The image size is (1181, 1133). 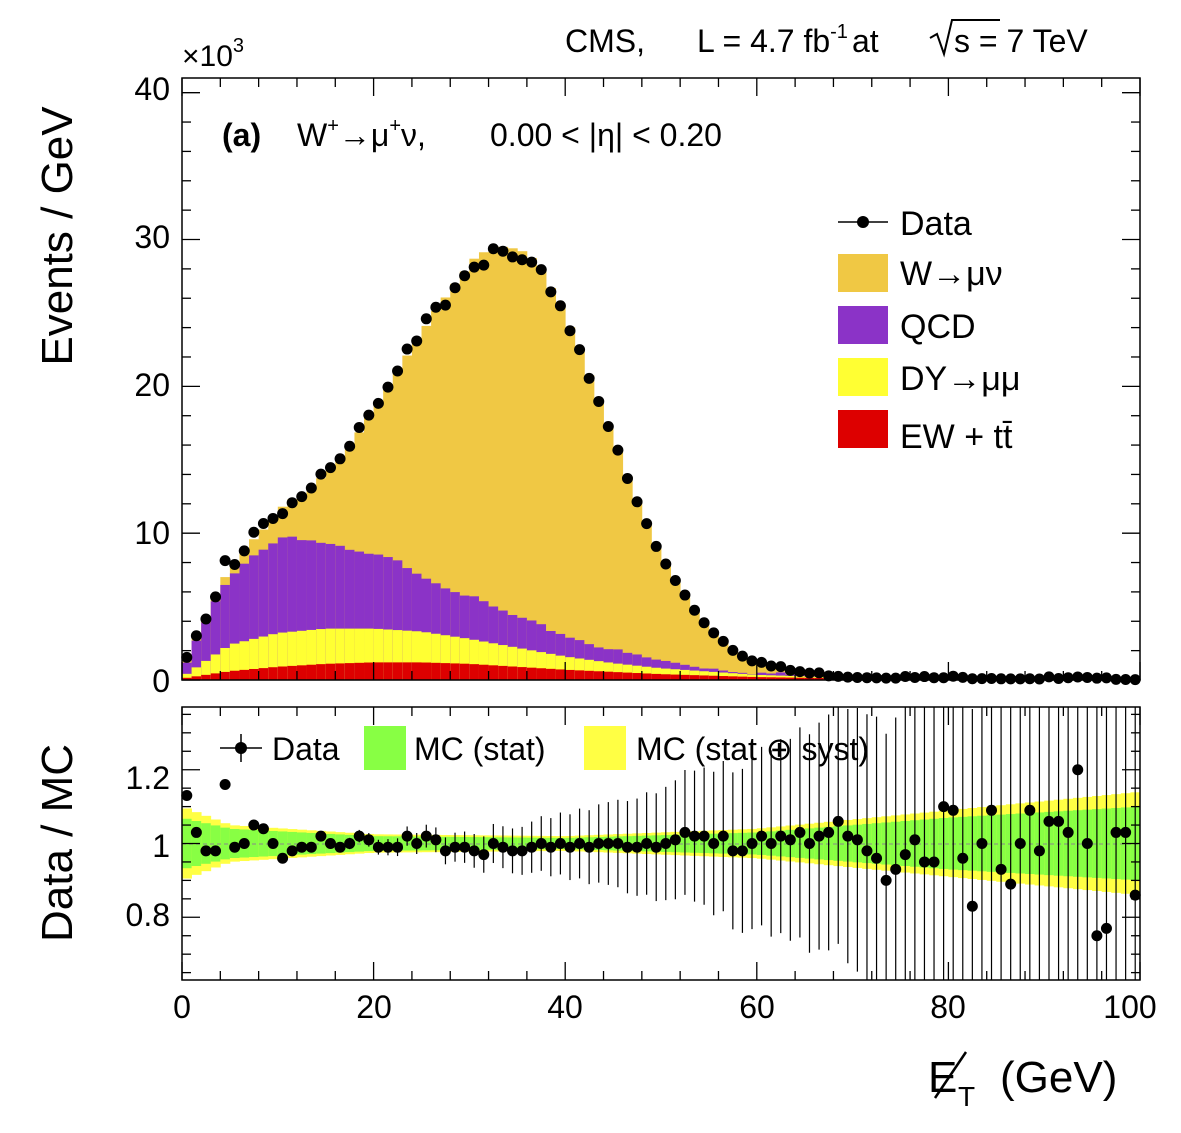 What do you see at coordinates (544, 748) in the screenshot?
I see `ratio-legend: Data MC (stat) MC (stat ⊕ syst)` at bounding box center [544, 748].